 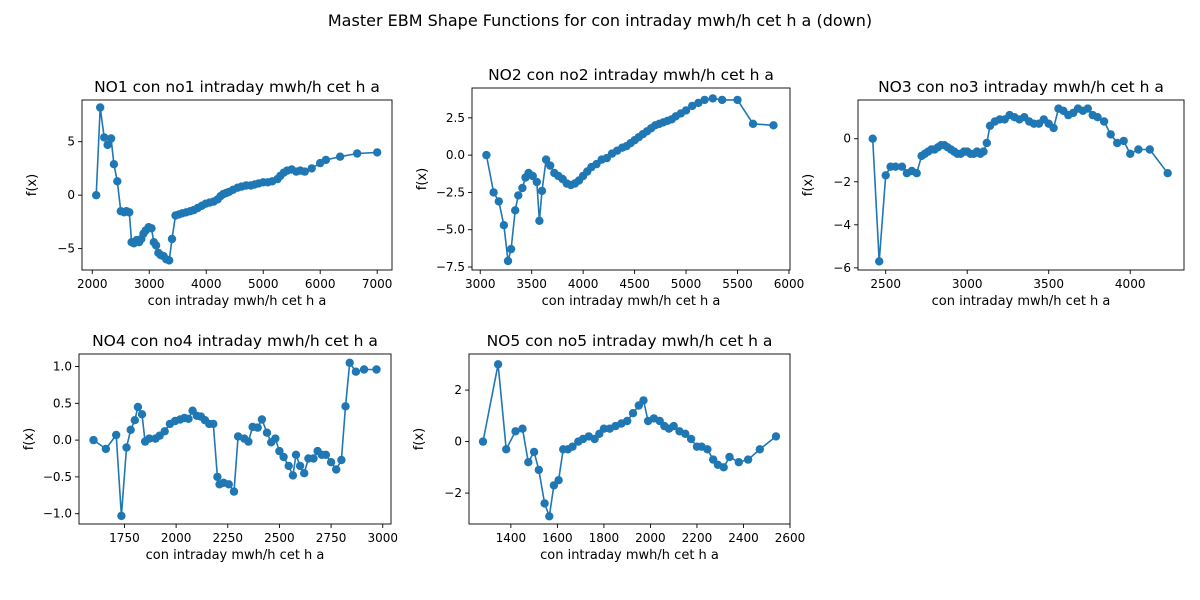 I want to click on x-tick-label: 2200, so click(x=697, y=538).